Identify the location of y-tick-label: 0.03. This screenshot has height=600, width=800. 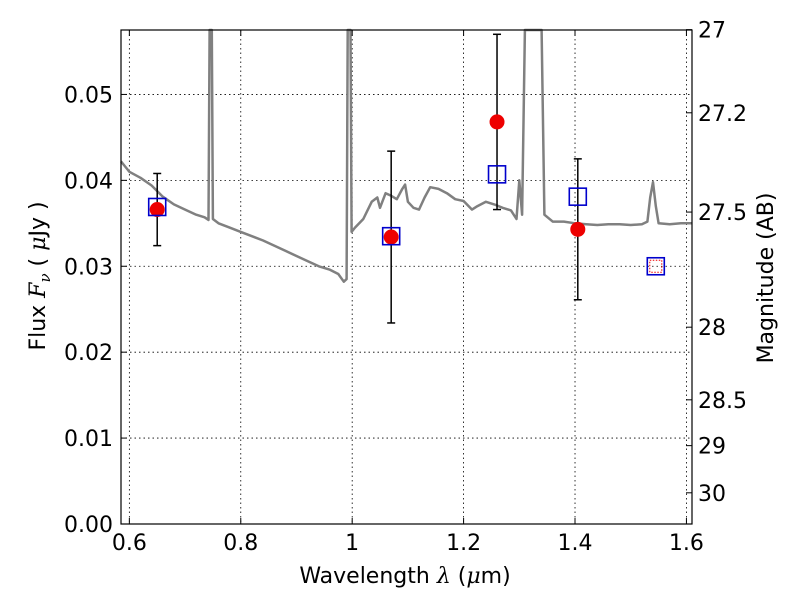
(88, 267).